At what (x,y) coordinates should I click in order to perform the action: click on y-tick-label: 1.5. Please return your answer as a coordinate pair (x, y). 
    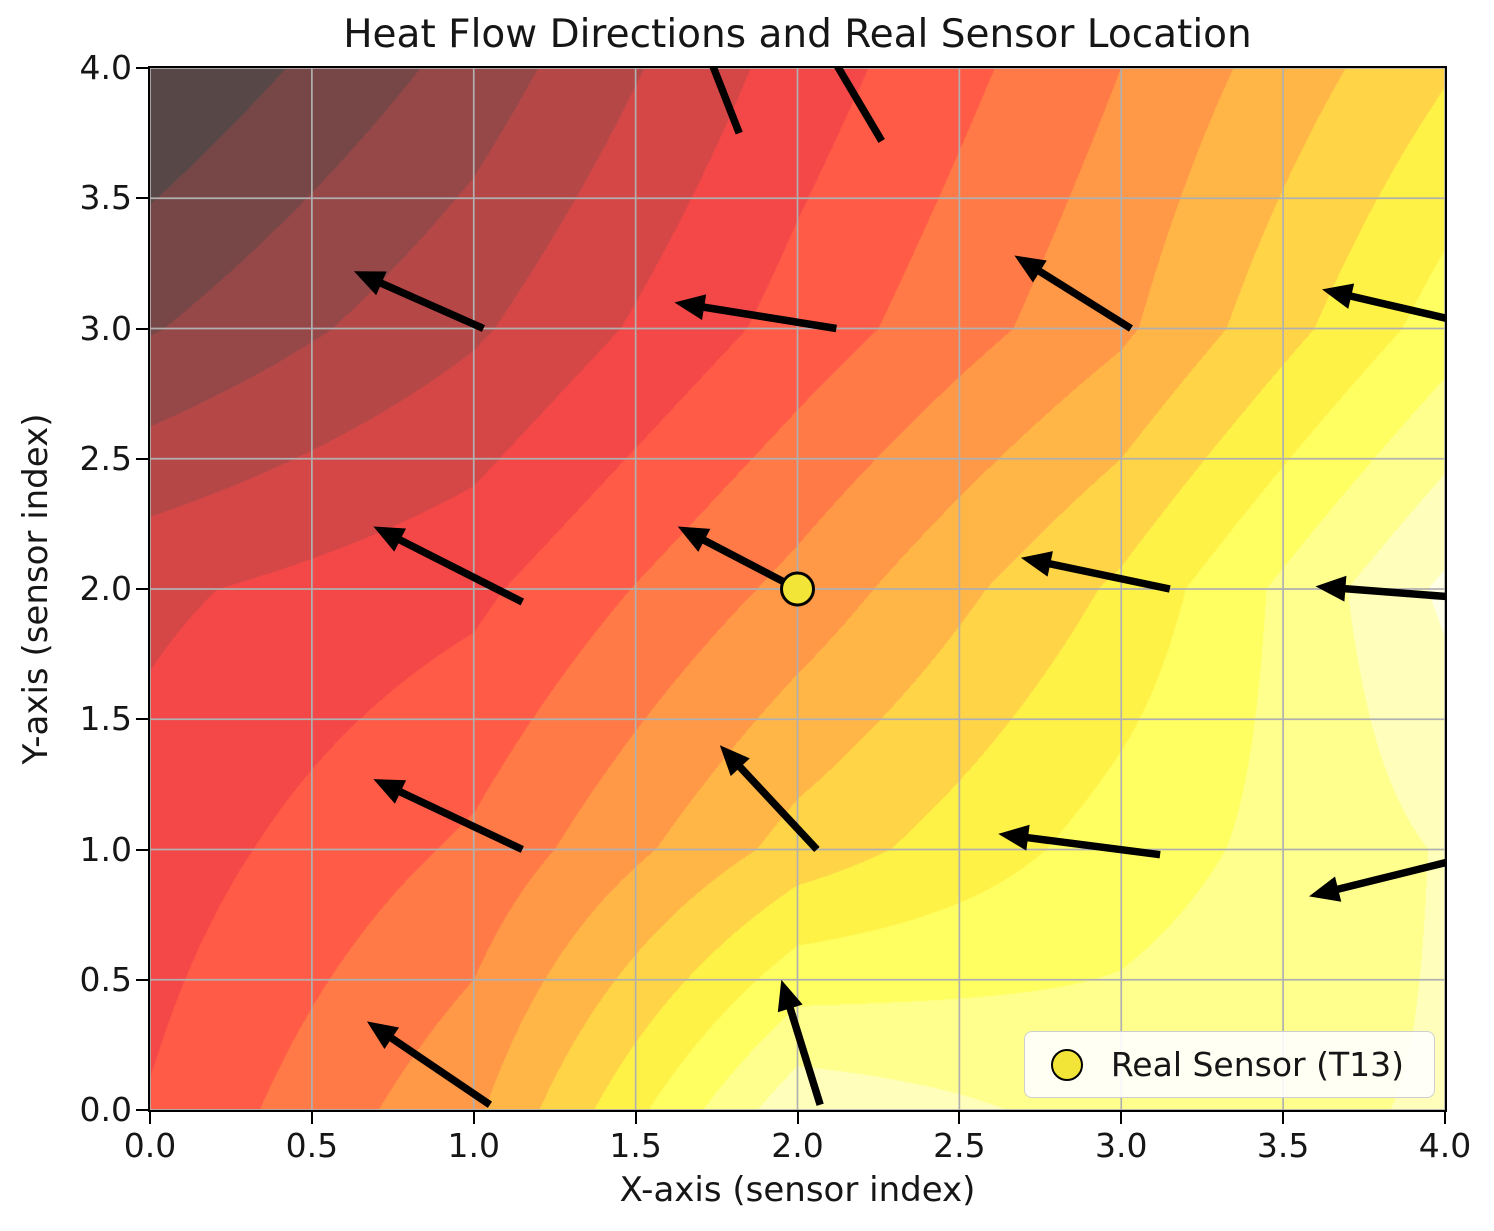
    Looking at the image, I should click on (105, 719).